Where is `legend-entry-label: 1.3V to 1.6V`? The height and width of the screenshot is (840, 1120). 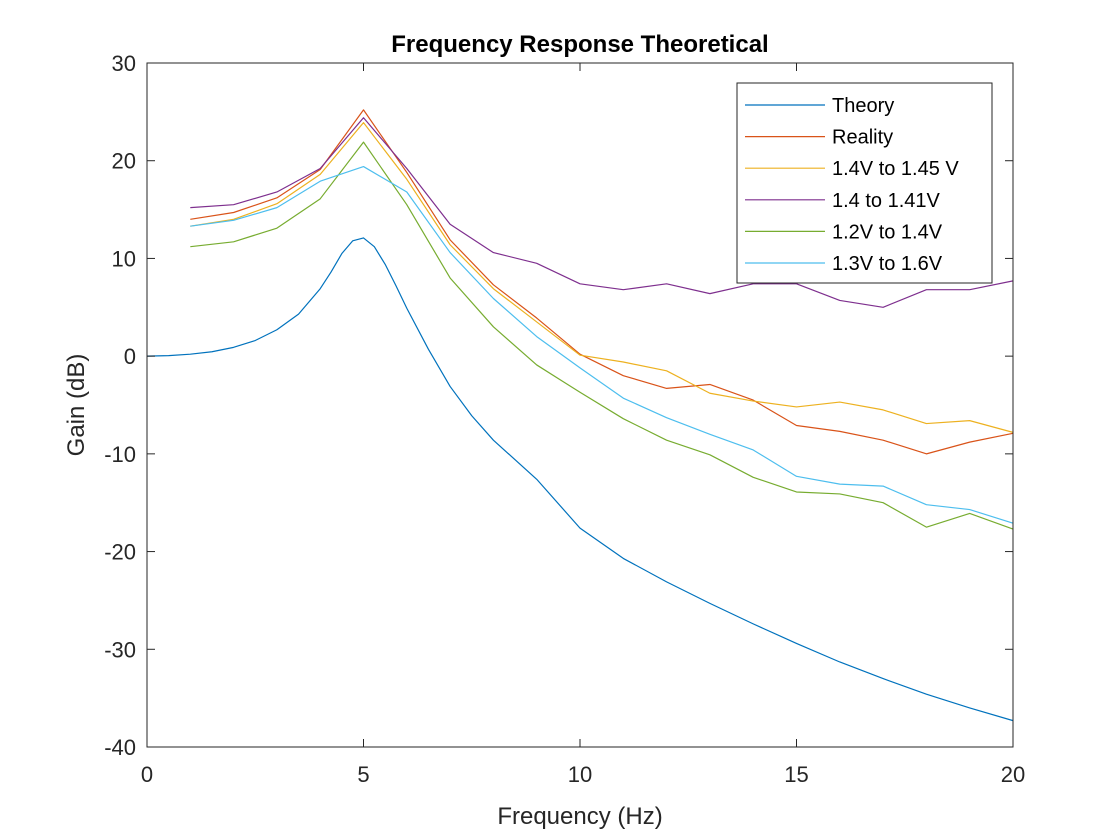
legend-entry-label: 1.3V to 1.6V is located at coordinates (887, 264).